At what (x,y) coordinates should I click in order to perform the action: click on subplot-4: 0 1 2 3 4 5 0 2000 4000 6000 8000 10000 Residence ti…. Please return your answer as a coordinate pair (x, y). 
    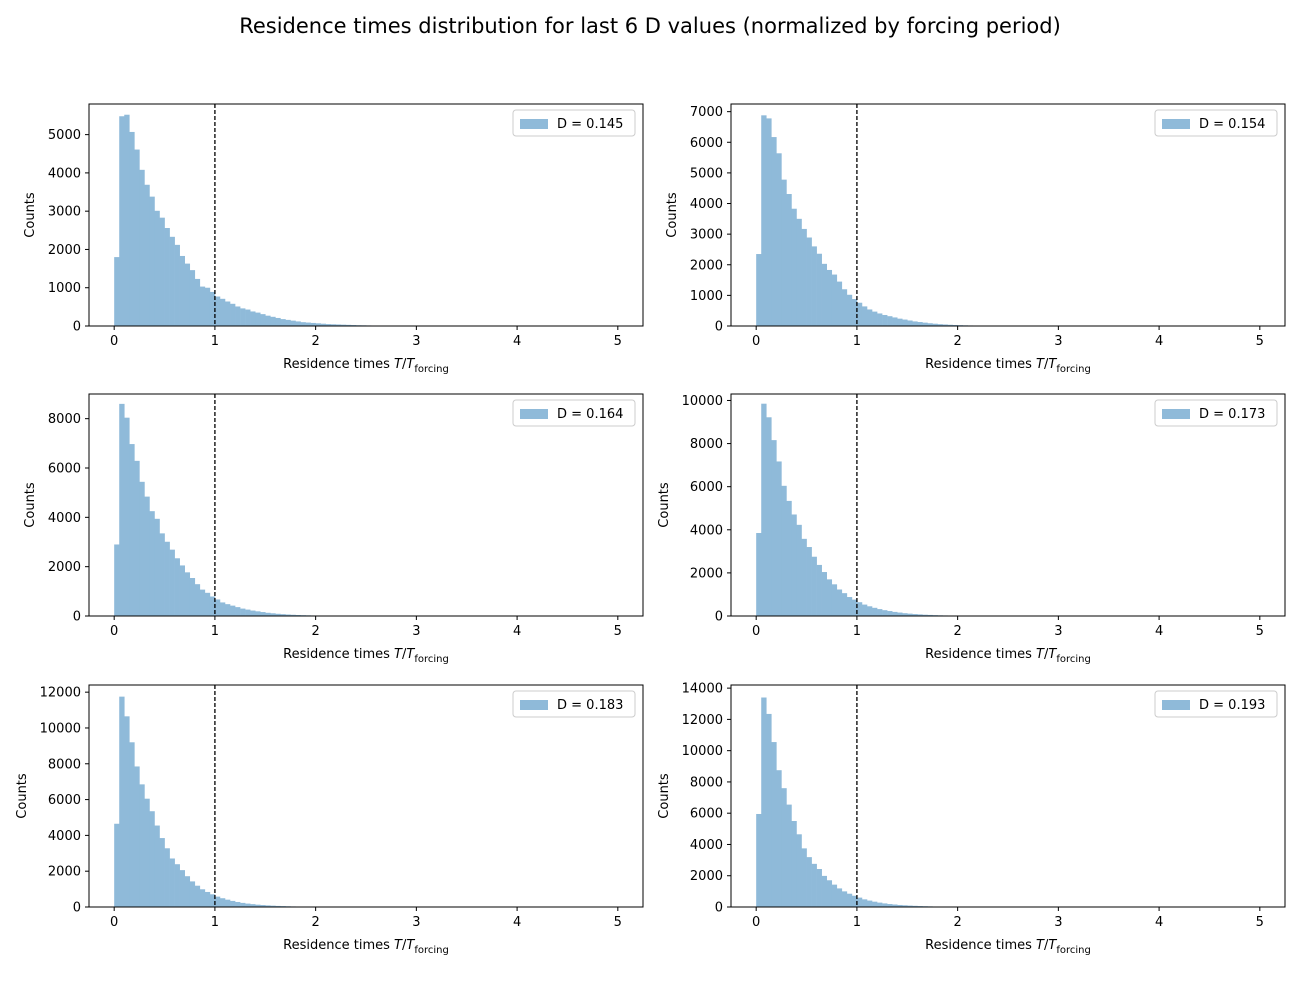
    Looking at the image, I should click on (971, 529).